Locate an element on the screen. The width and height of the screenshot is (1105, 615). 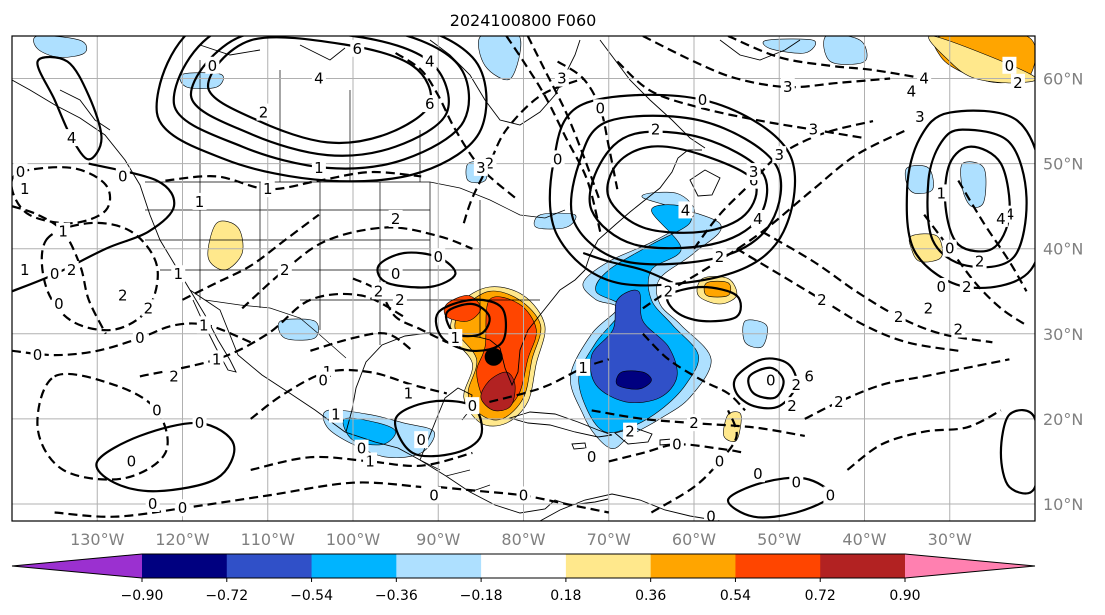
colorbar-level-label: −0.36 is located at coordinates (396, 596).